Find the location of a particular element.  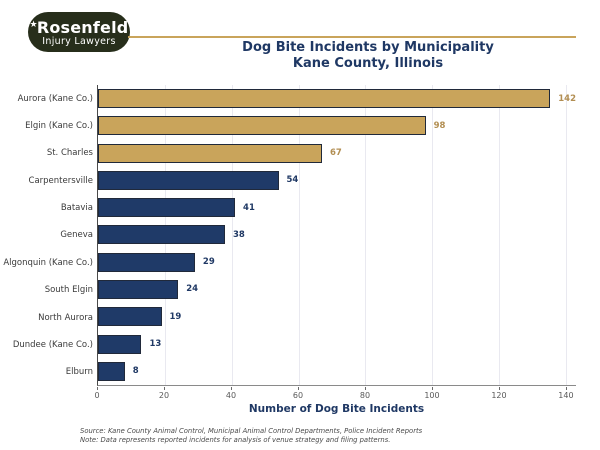

tick-label: 140 is located at coordinates (566, 395).